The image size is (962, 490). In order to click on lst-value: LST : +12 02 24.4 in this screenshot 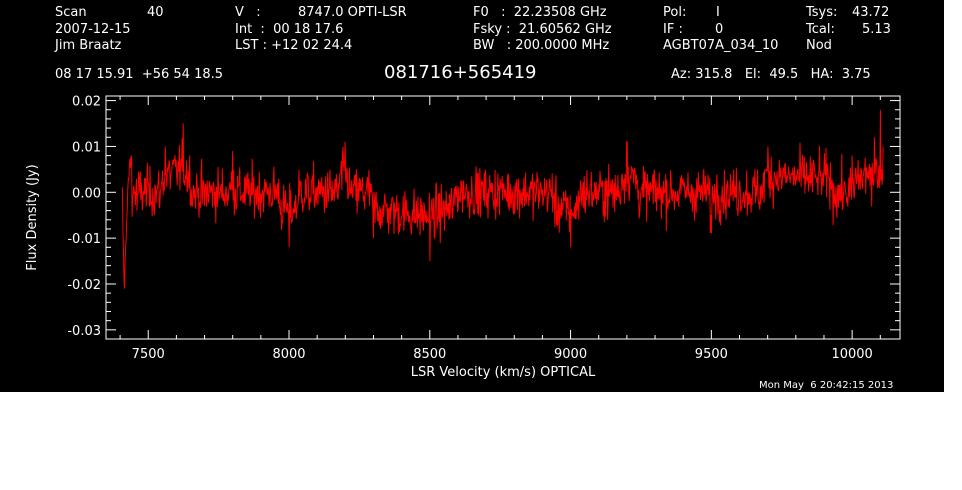, I will do `click(294, 45)`.